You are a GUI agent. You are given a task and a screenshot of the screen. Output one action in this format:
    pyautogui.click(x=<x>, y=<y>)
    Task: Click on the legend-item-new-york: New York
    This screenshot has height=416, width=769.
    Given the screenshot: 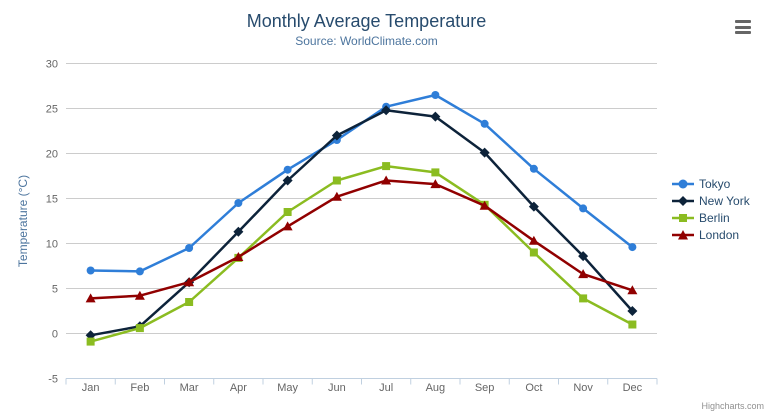 What is the action you would take?
    pyautogui.click(x=711, y=200)
    